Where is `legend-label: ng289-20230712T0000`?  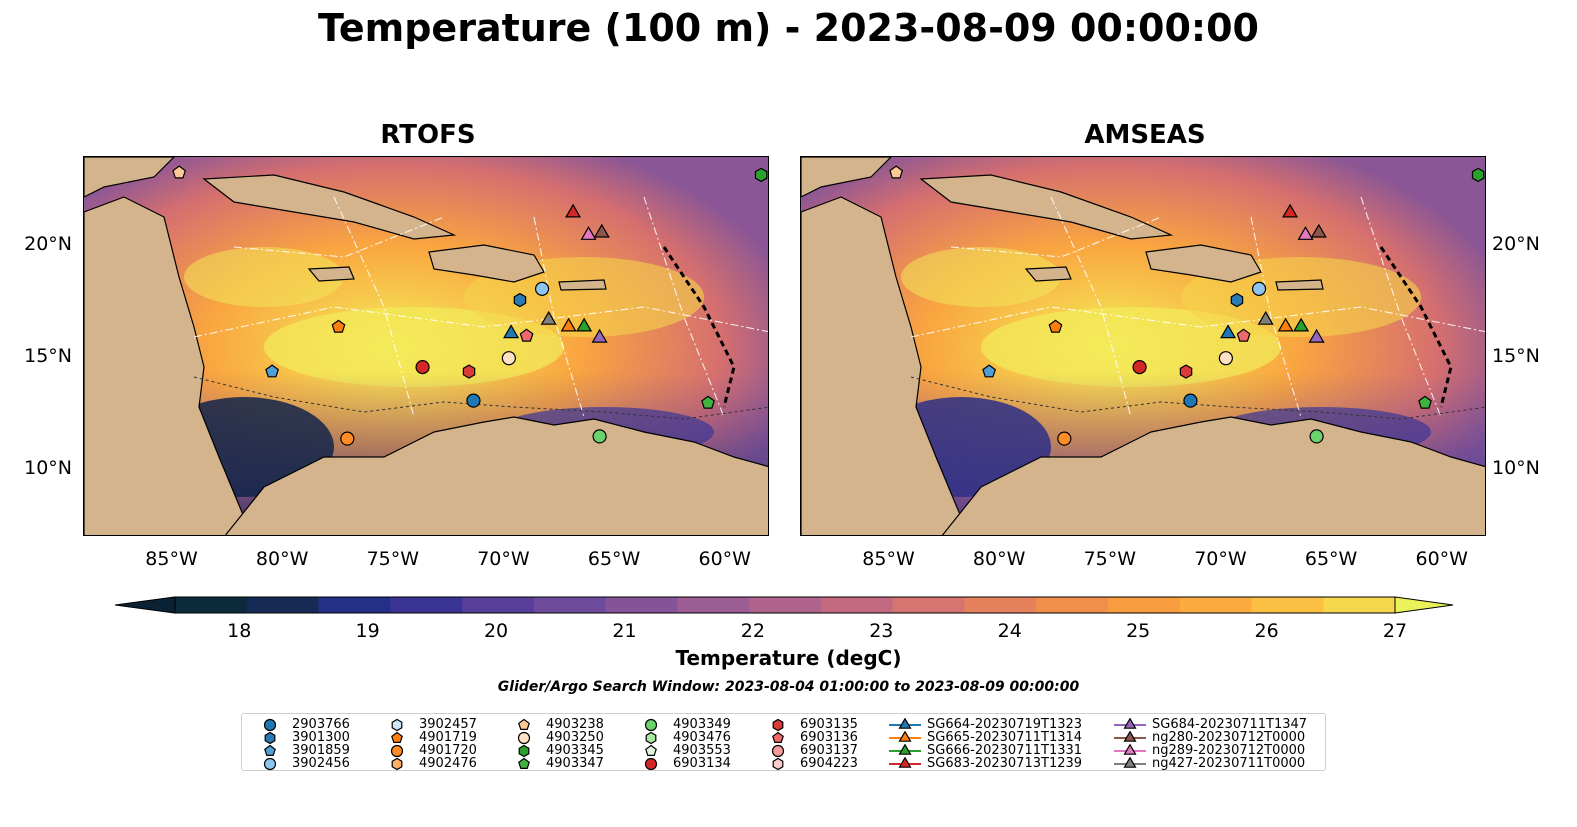
legend-label: ng289-20230712T0000 is located at coordinates (1229, 750).